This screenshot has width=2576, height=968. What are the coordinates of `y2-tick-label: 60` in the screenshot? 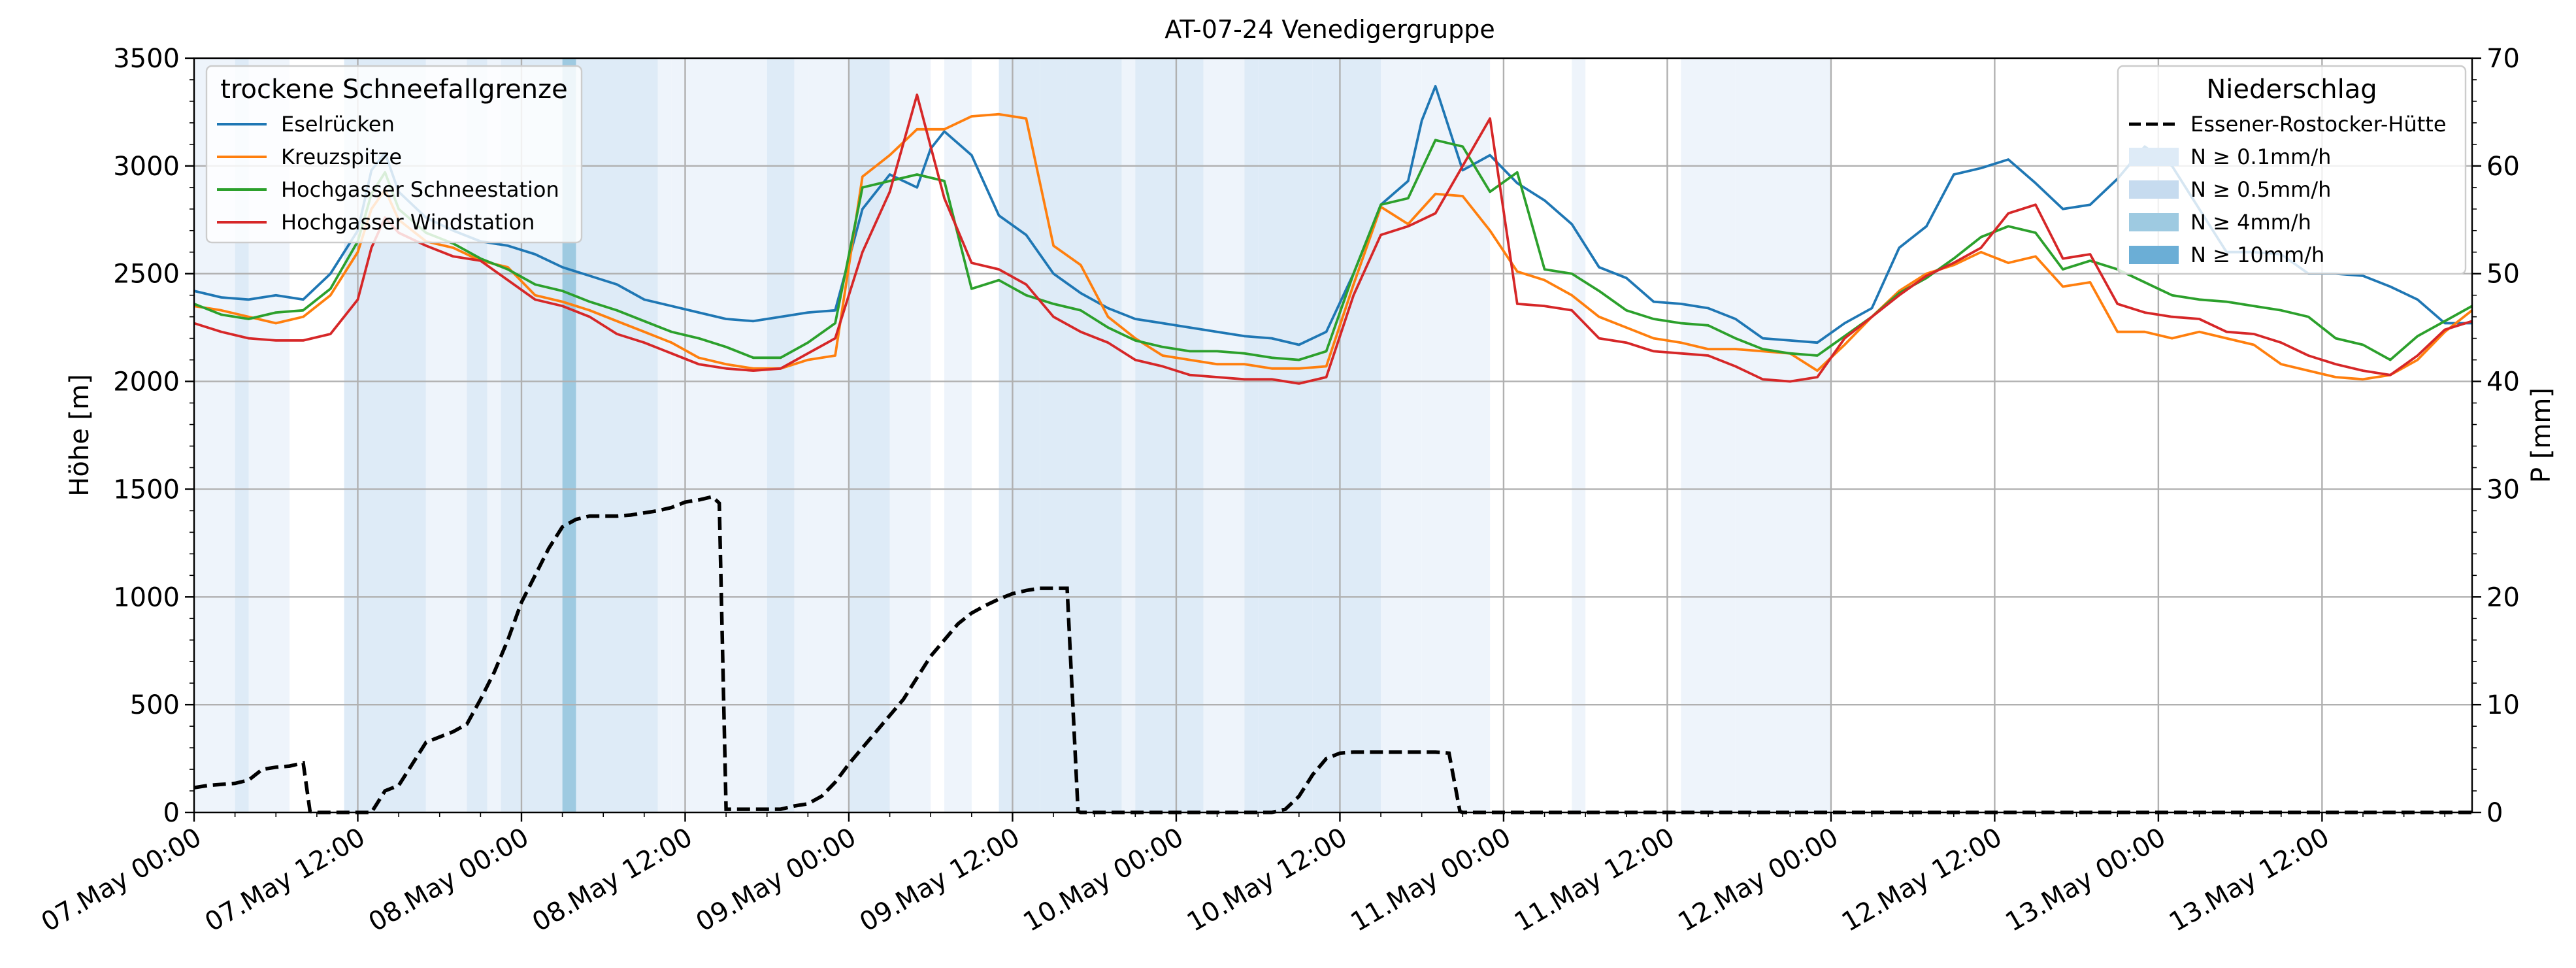 It's located at (2503, 167).